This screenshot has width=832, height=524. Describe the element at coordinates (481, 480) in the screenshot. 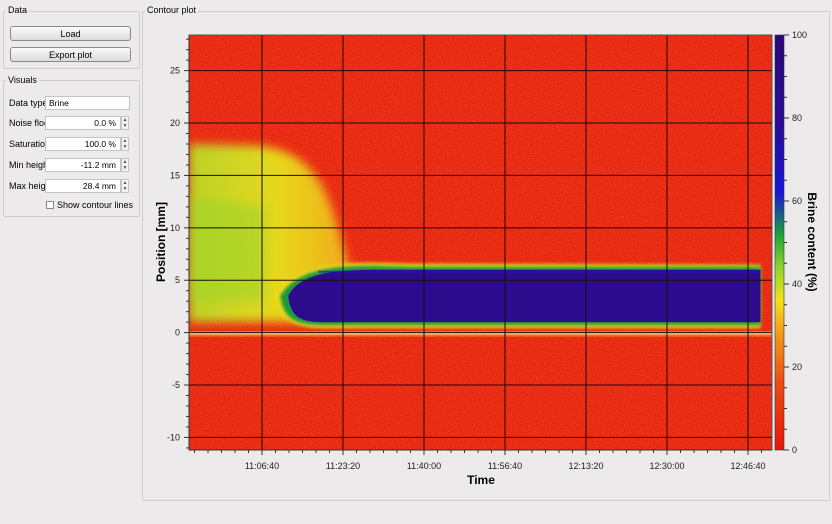

I see `x-axis-label: Time` at that location.